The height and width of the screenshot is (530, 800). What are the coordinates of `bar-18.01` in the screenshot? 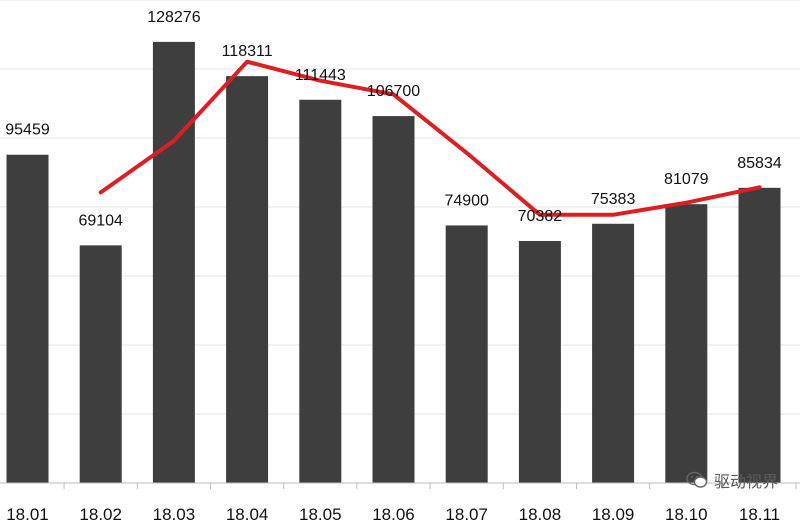 It's located at (27, 318).